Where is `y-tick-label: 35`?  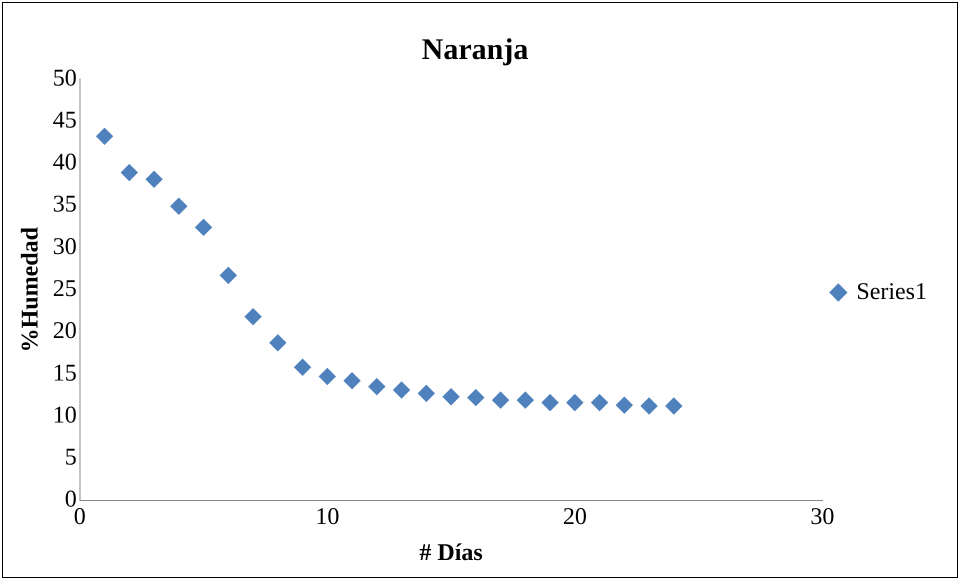
y-tick-label: 35 is located at coordinates (64, 205).